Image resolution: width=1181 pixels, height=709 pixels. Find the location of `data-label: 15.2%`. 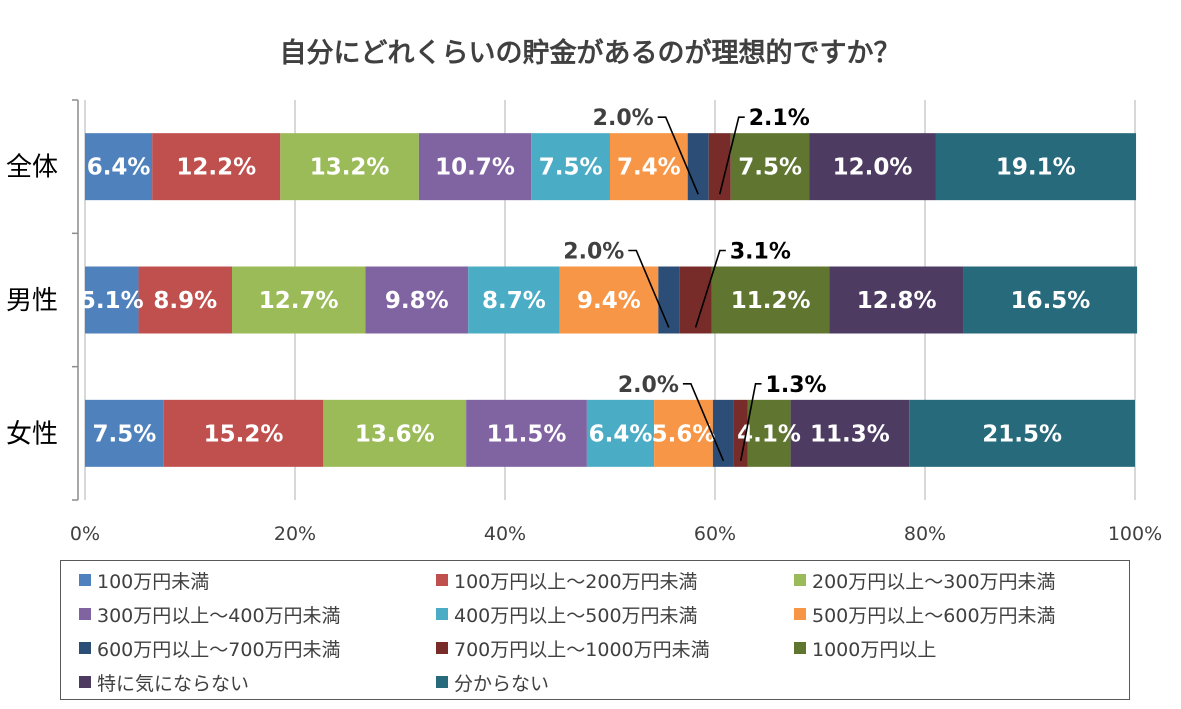

data-label: 15.2% is located at coordinates (244, 434).